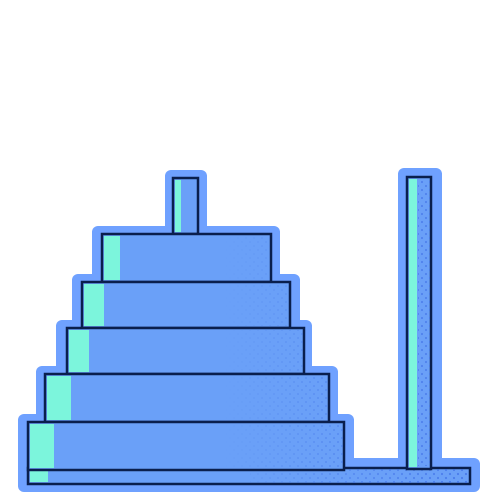  Describe the element at coordinates (185, 206) in the screenshot. I see `left-peg` at that location.